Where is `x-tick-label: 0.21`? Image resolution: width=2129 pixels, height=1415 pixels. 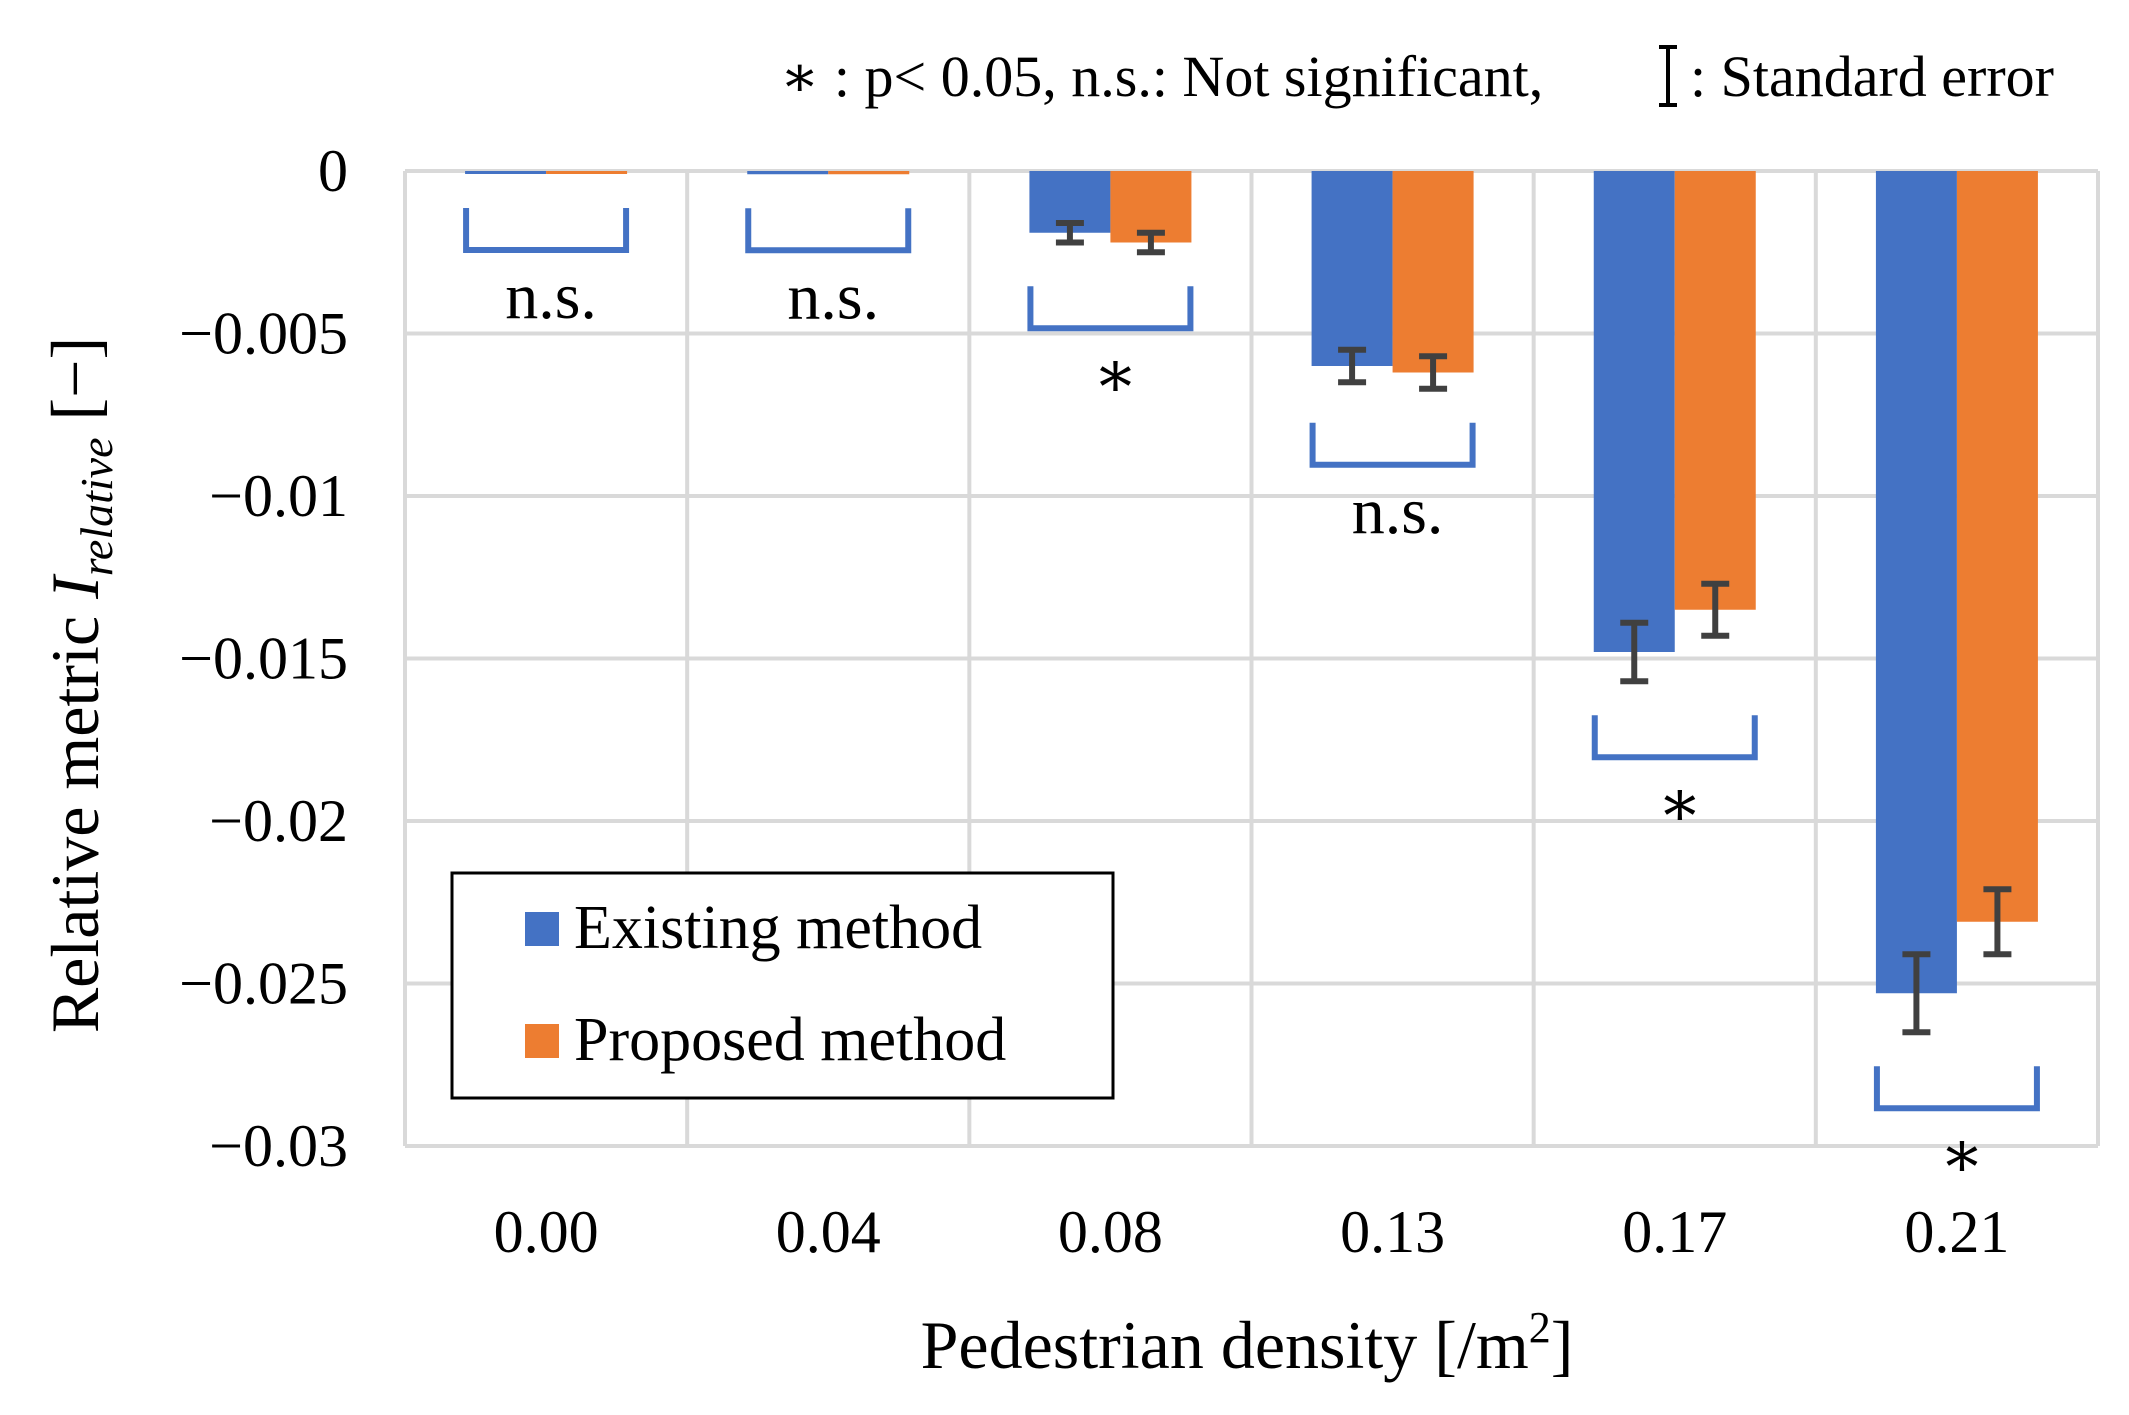
x-tick-label: 0.21 is located at coordinates (1956, 1232).